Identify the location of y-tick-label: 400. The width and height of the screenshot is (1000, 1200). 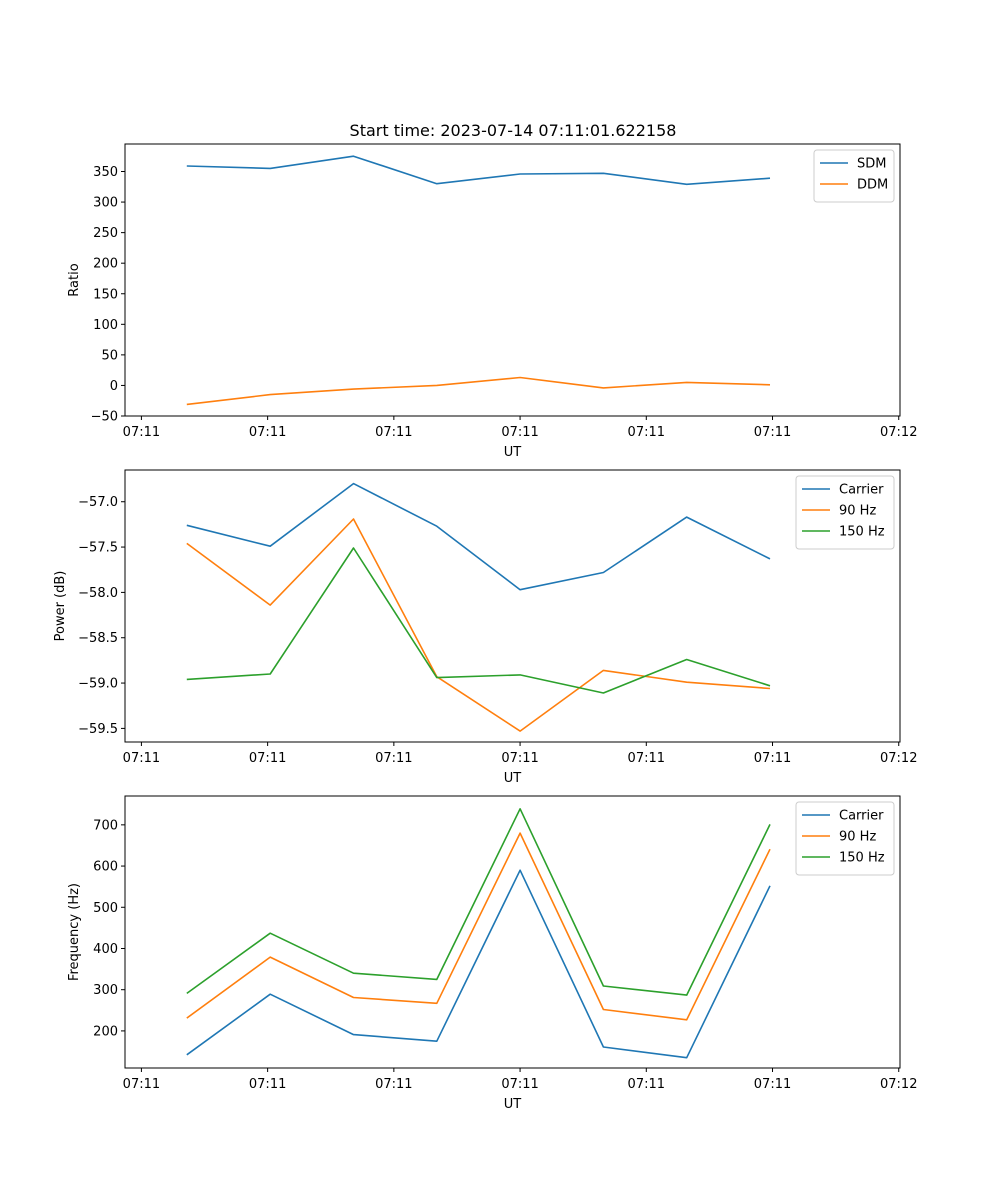
(105, 949).